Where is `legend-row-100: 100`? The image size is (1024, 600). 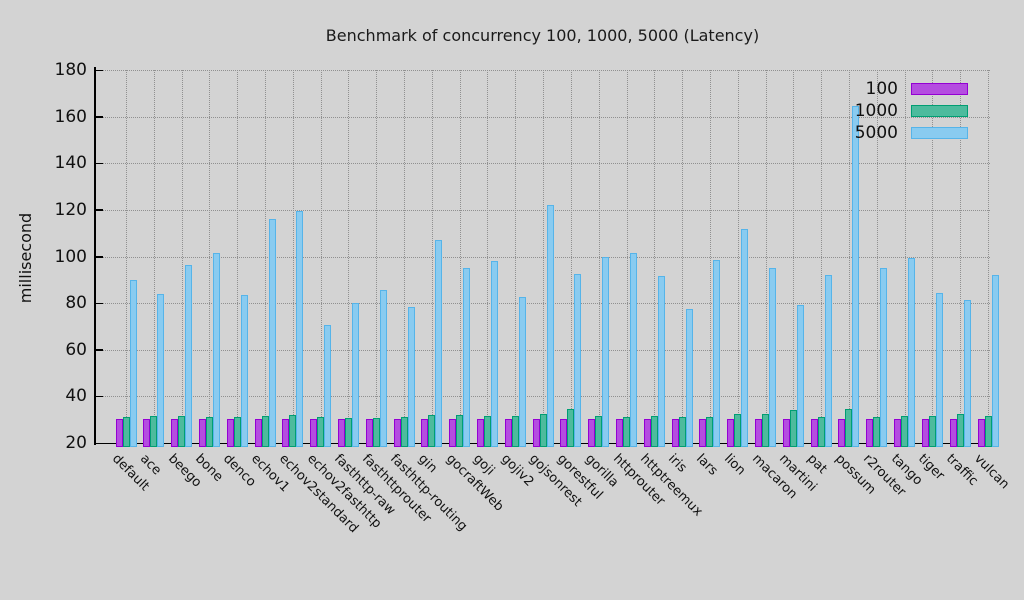
legend-row-100: 100 is located at coordinates (834, 89).